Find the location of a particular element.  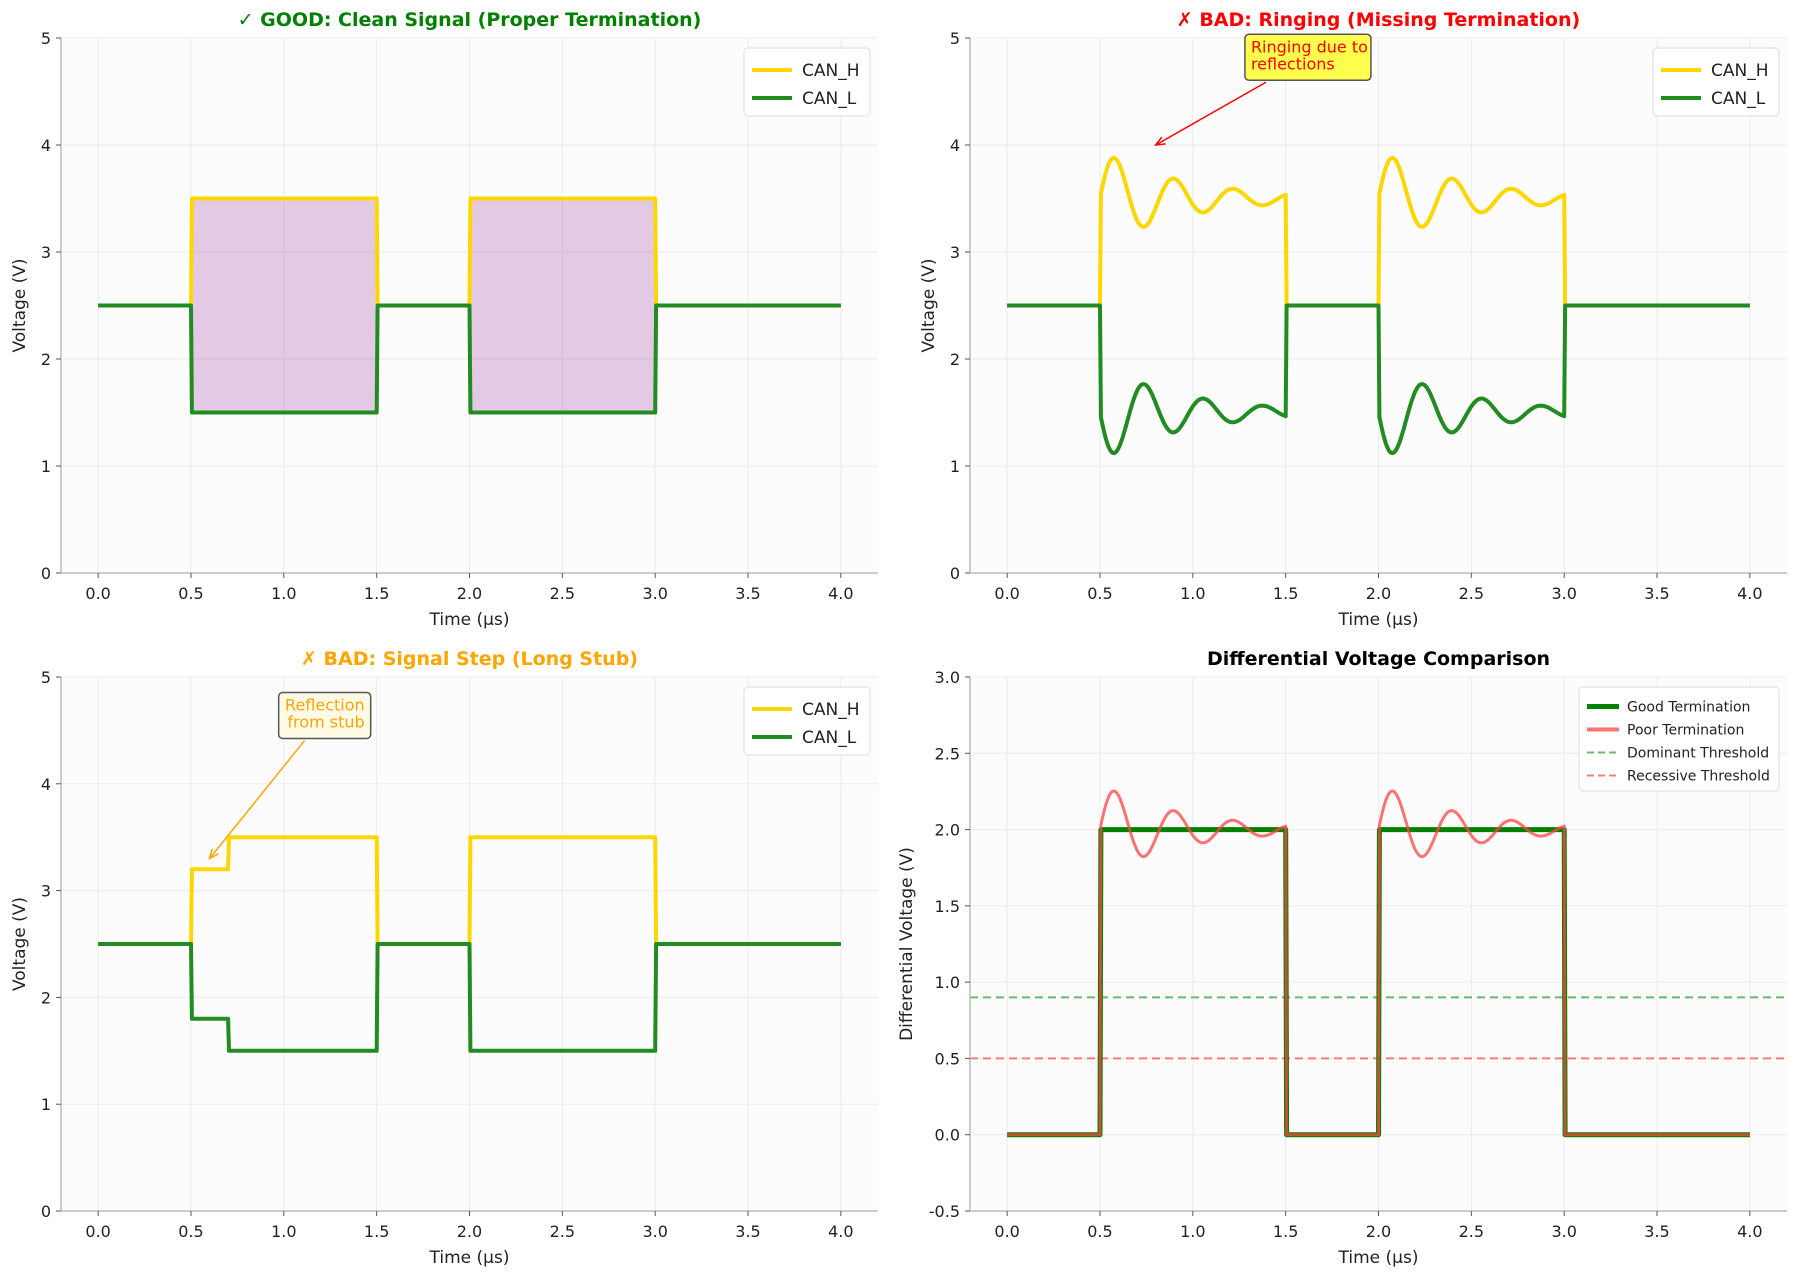

annotation-text: reflections is located at coordinates (1293, 63).